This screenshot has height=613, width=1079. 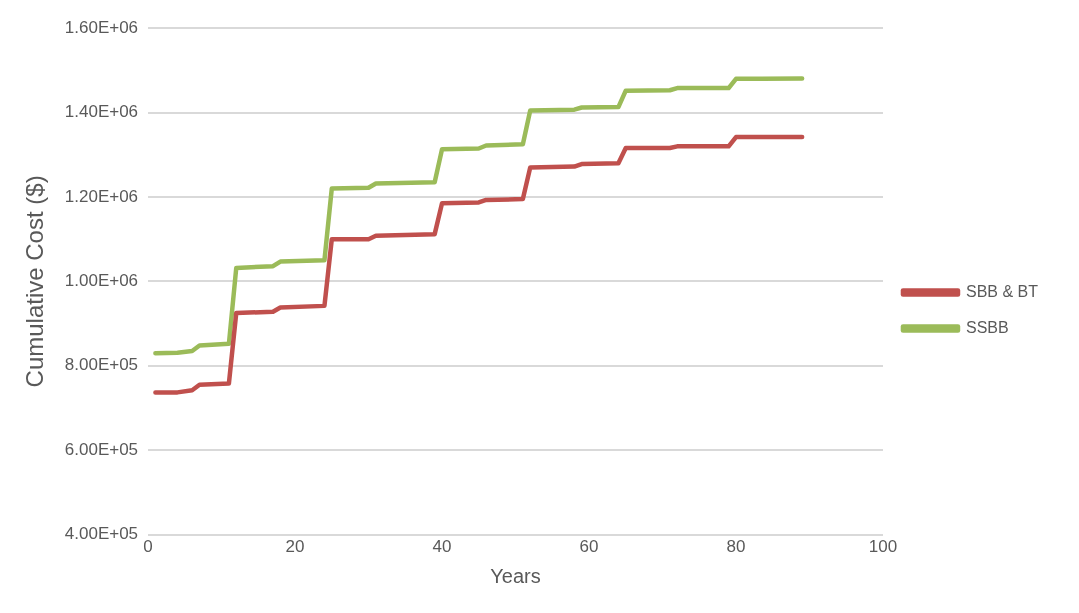 I want to click on y-tick-label: 8.00E+05, so click(x=101, y=365).